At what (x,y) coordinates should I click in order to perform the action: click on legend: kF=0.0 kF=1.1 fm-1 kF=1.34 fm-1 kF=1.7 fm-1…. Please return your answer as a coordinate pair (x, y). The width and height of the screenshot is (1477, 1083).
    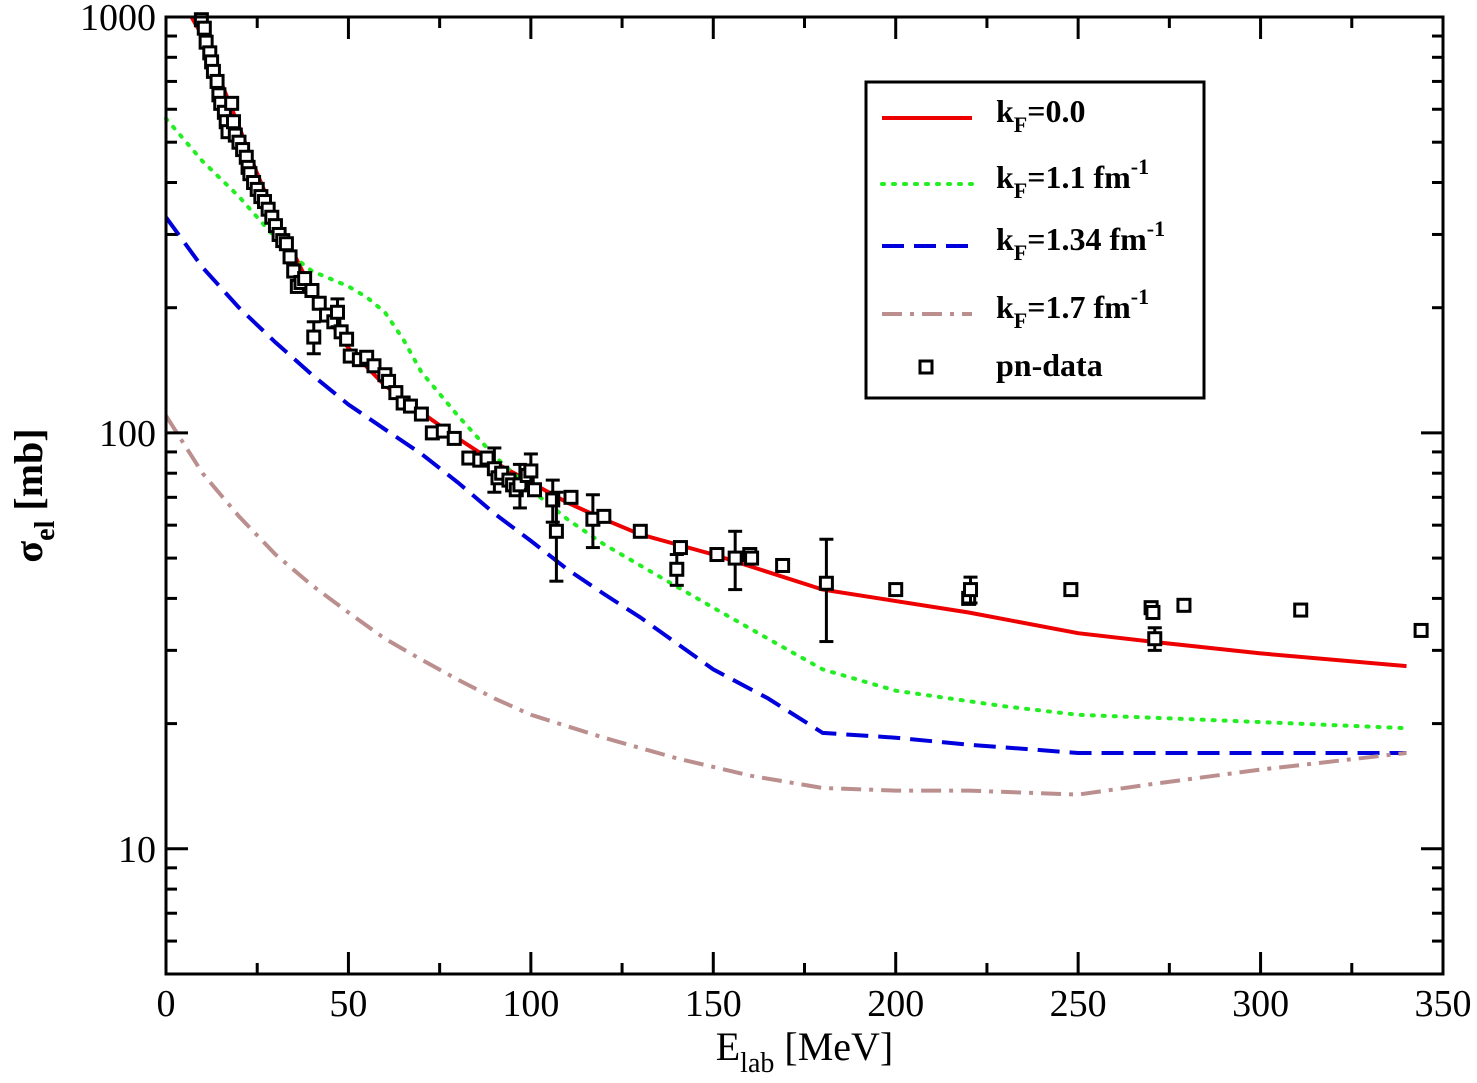
    Looking at the image, I should click on (1035, 240).